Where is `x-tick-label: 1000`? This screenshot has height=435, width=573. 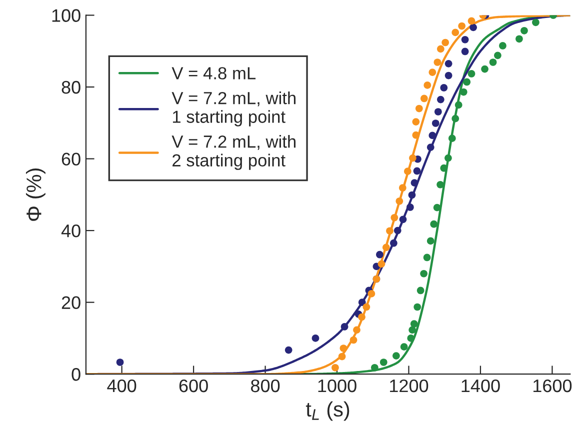
x-tick-label: 1000 is located at coordinates (337, 385).